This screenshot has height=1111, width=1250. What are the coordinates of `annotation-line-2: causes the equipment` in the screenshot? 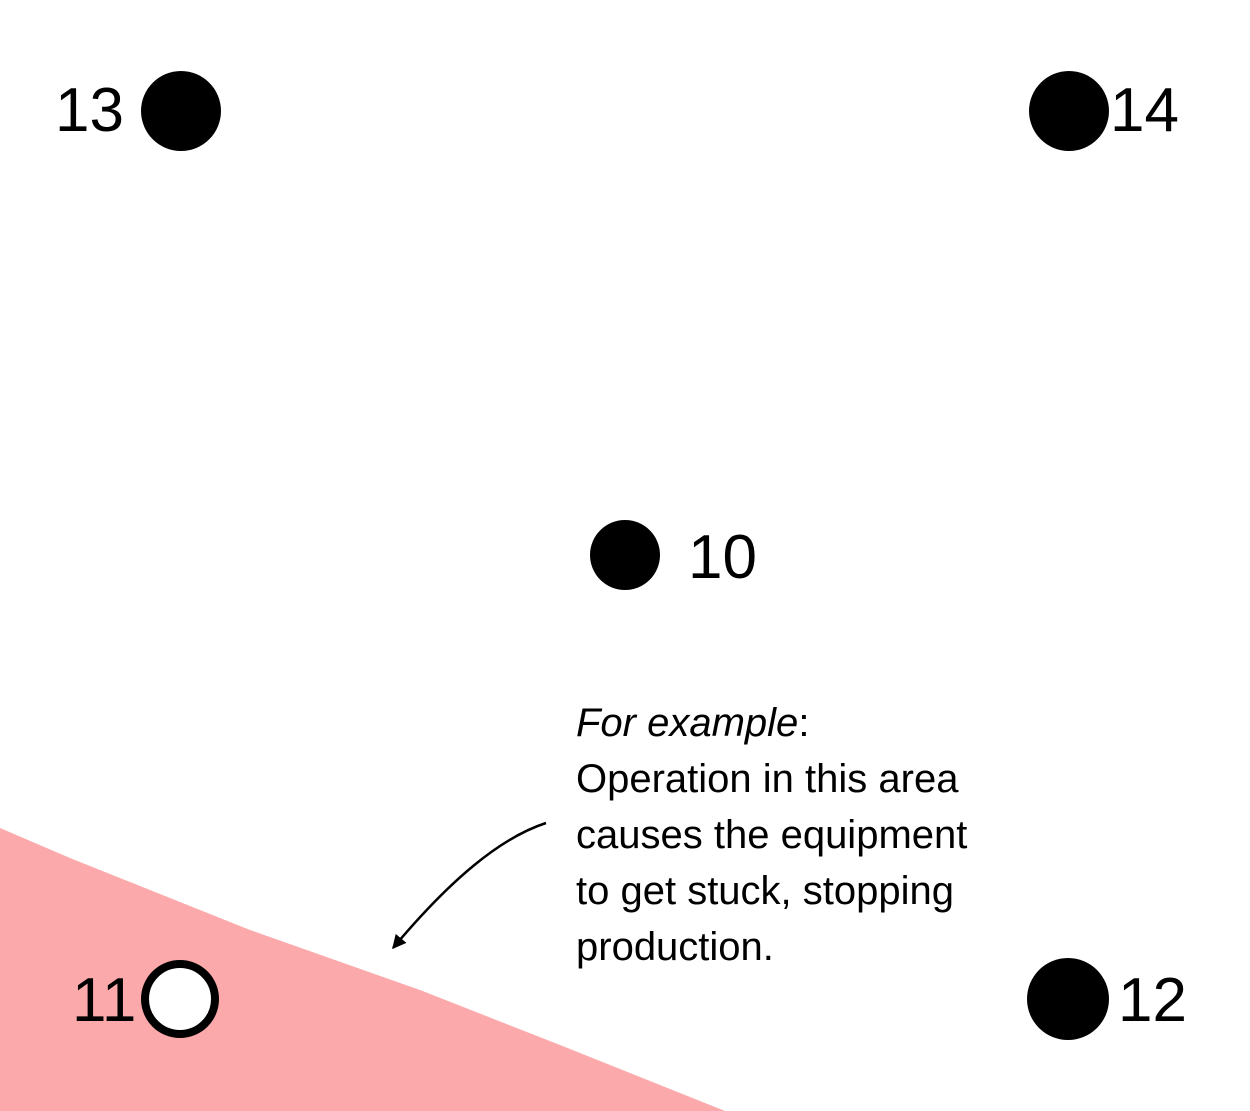 It's located at (772, 835).